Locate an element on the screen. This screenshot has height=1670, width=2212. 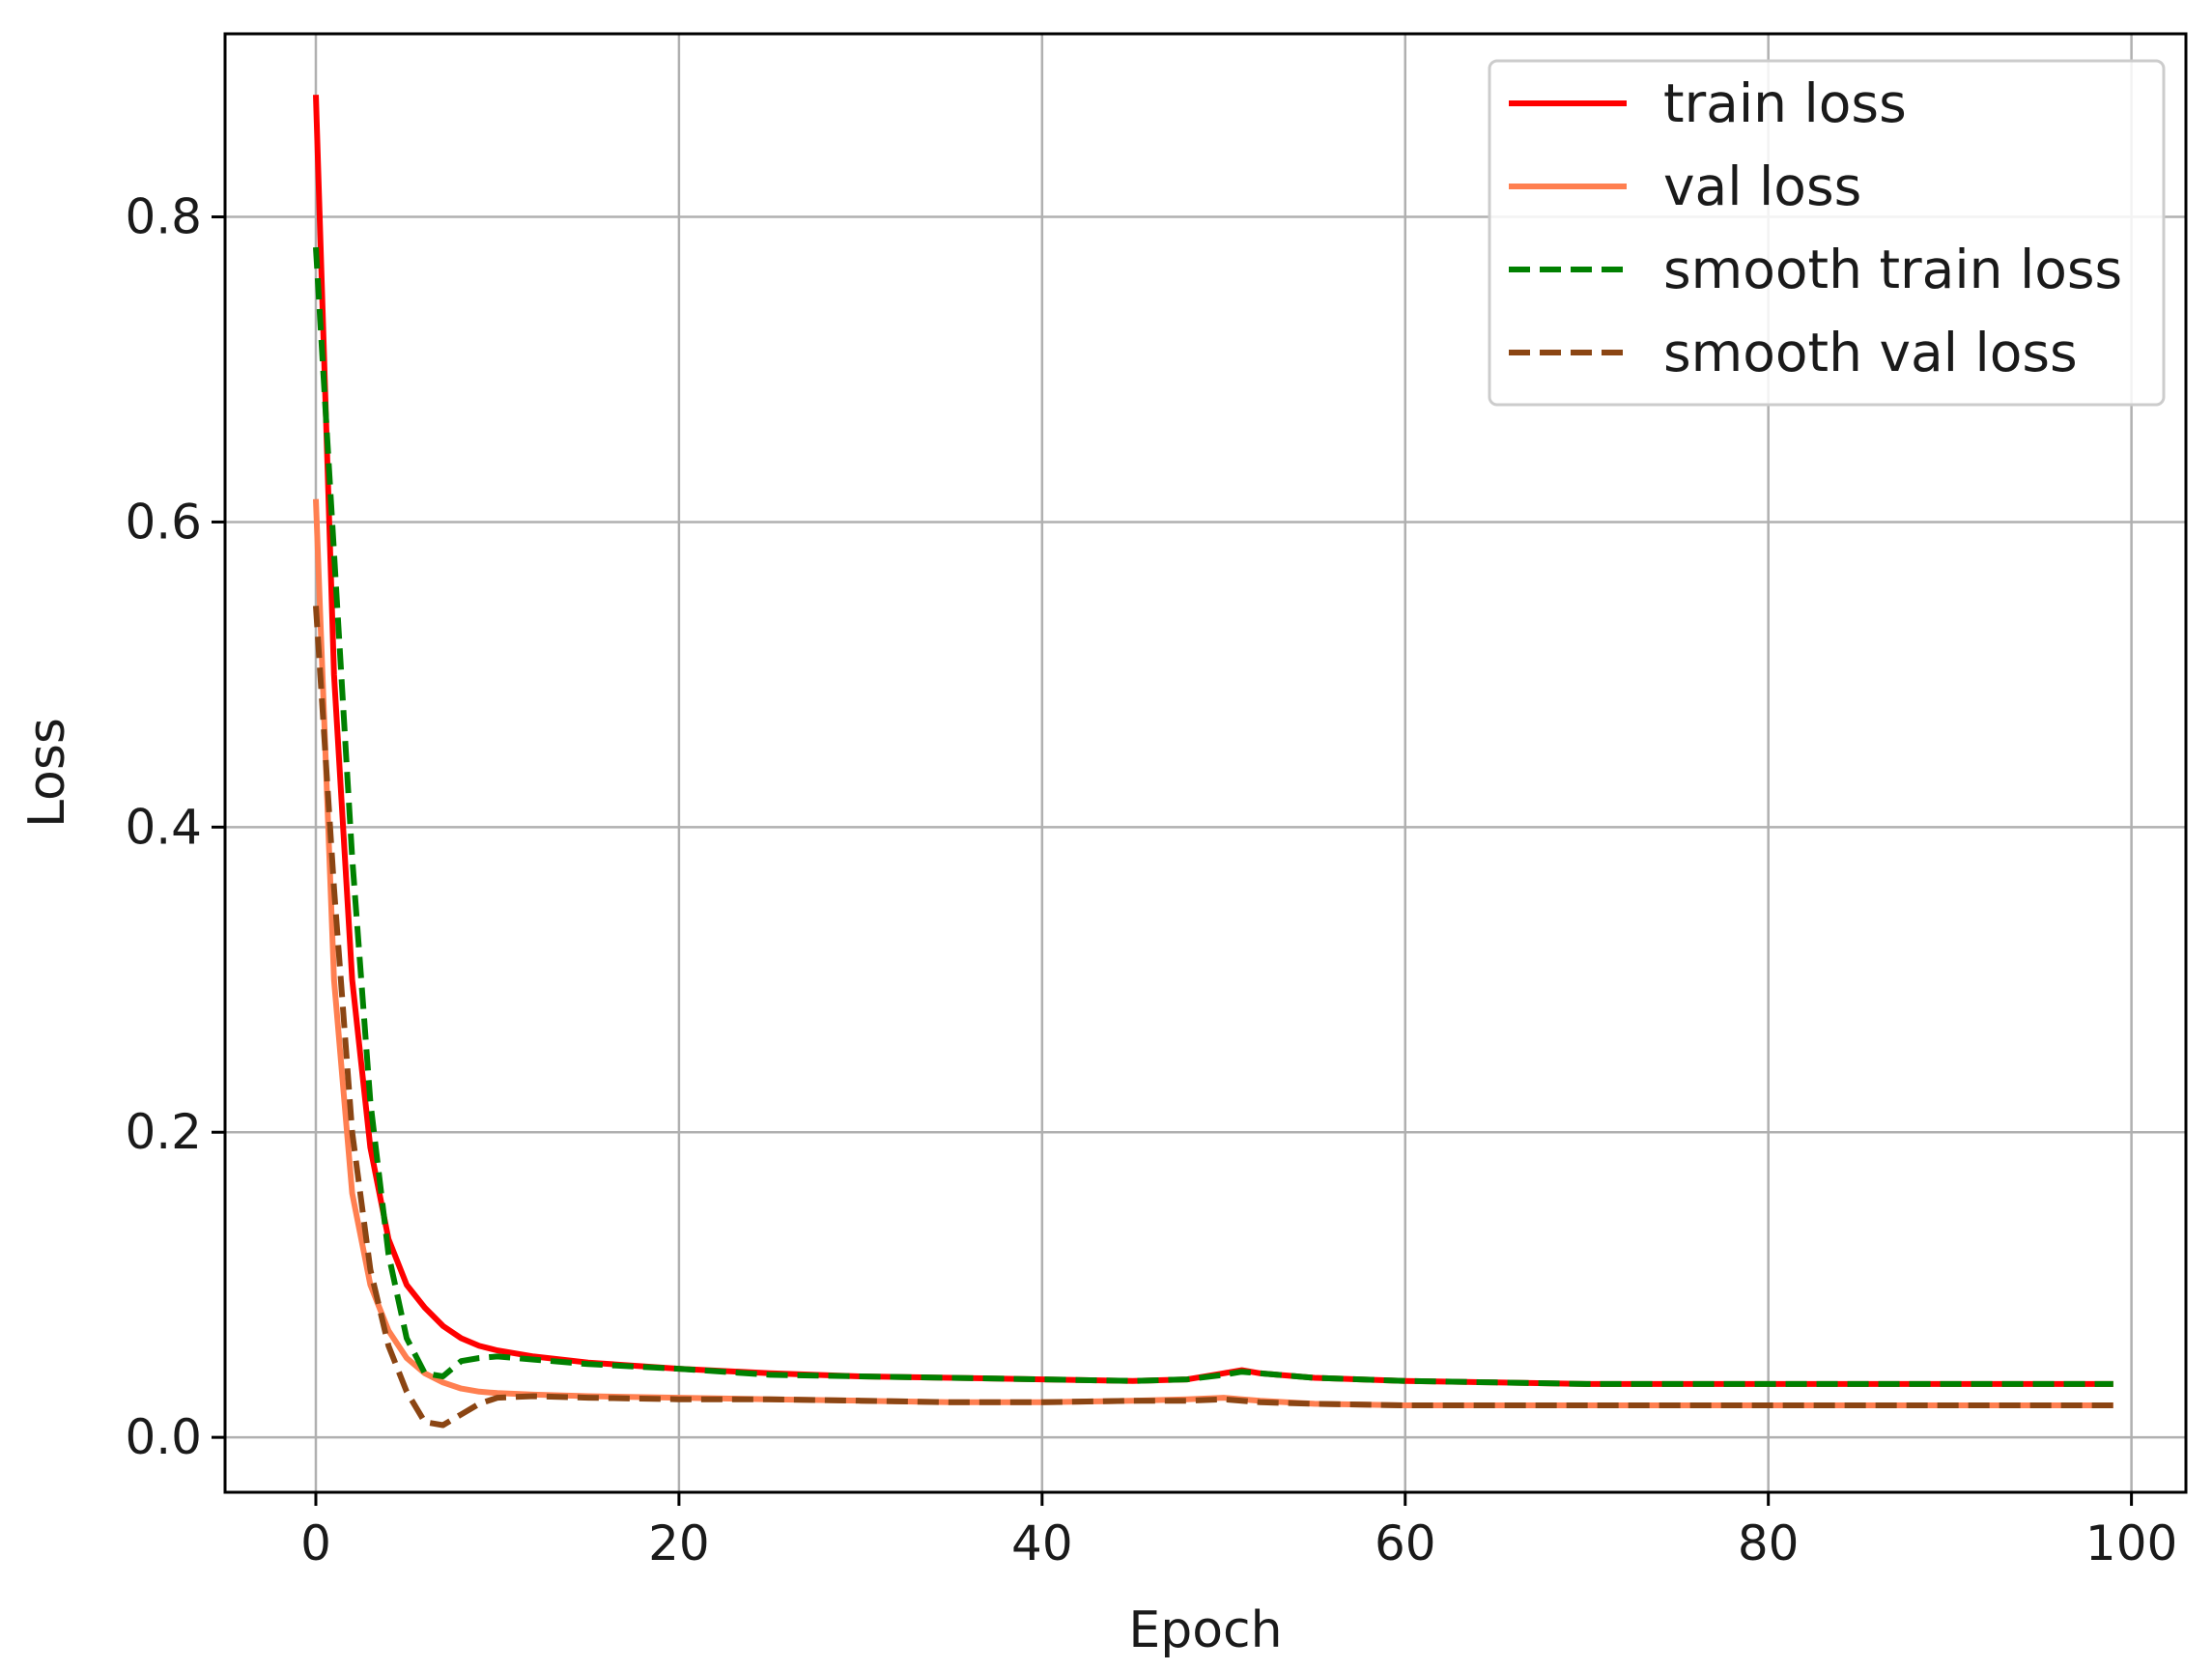
x-tick-label: 20 is located at coordinates (679, 1543).